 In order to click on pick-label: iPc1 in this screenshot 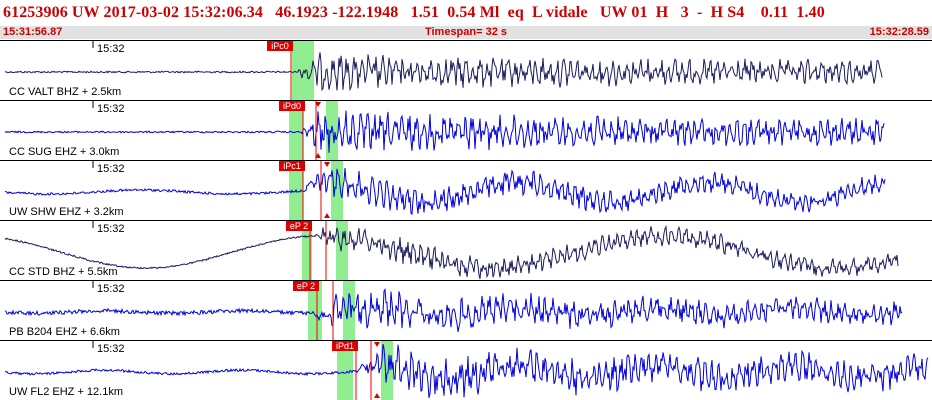, I will do `click(292, 166)`.